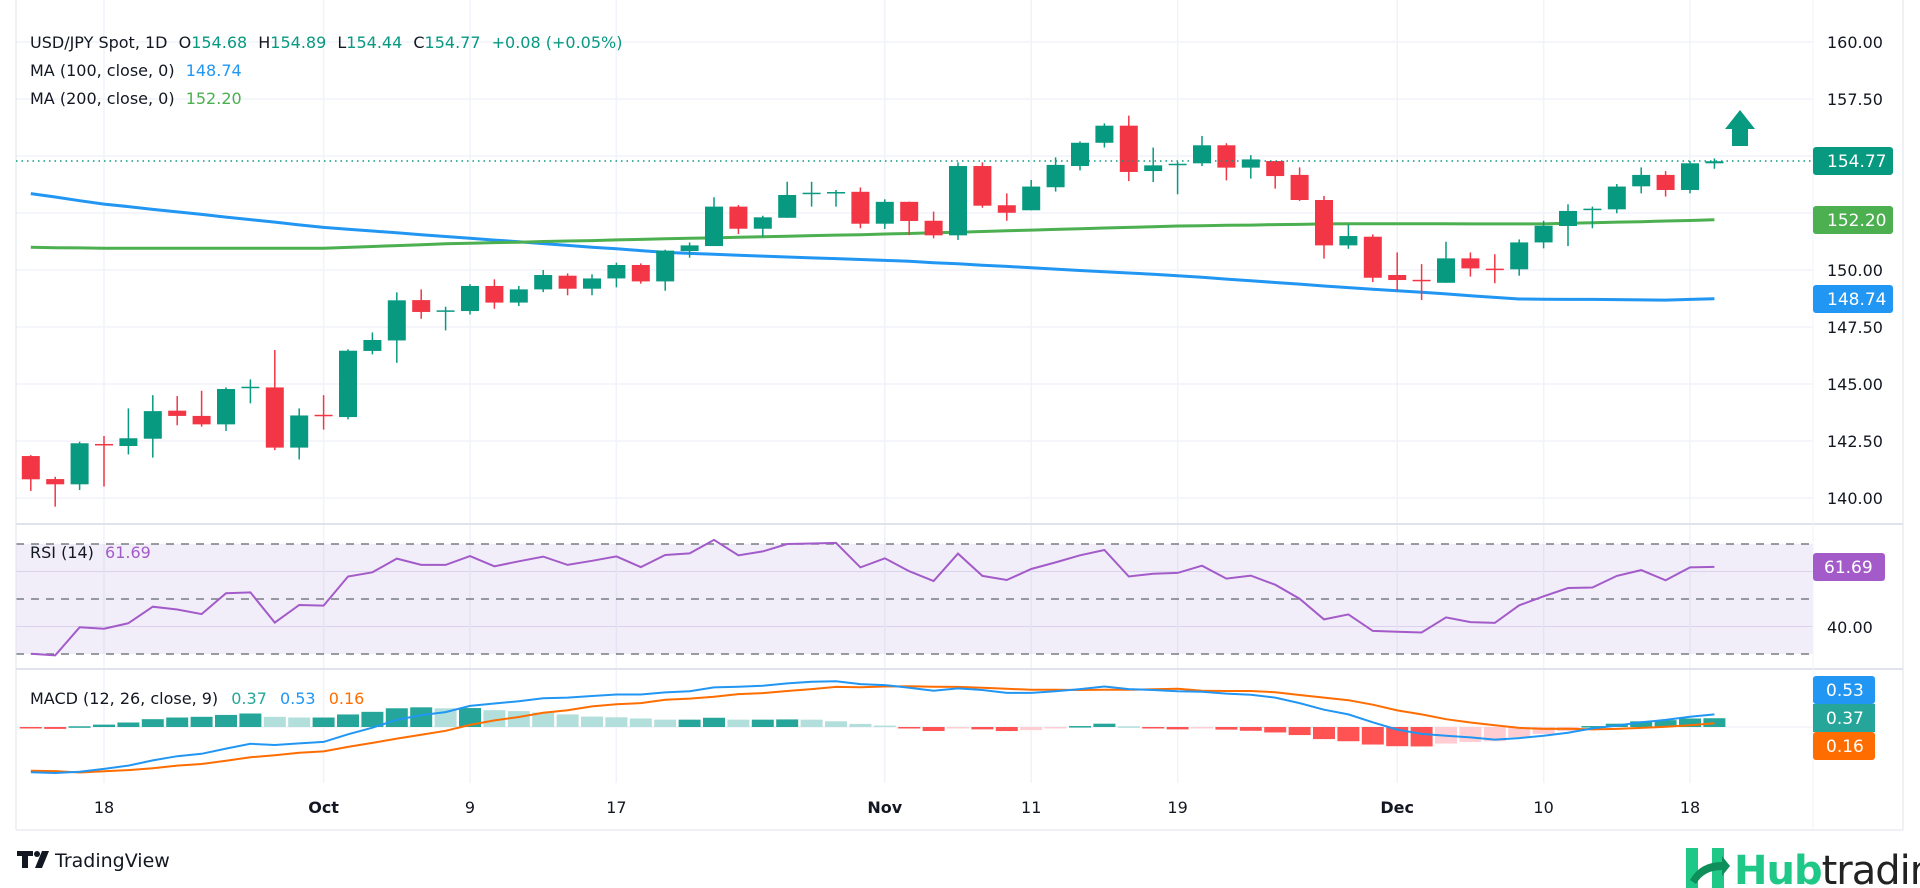  I want to click on ma100-legend: MA (100, close, 0) 148.74, so click(136, 70).